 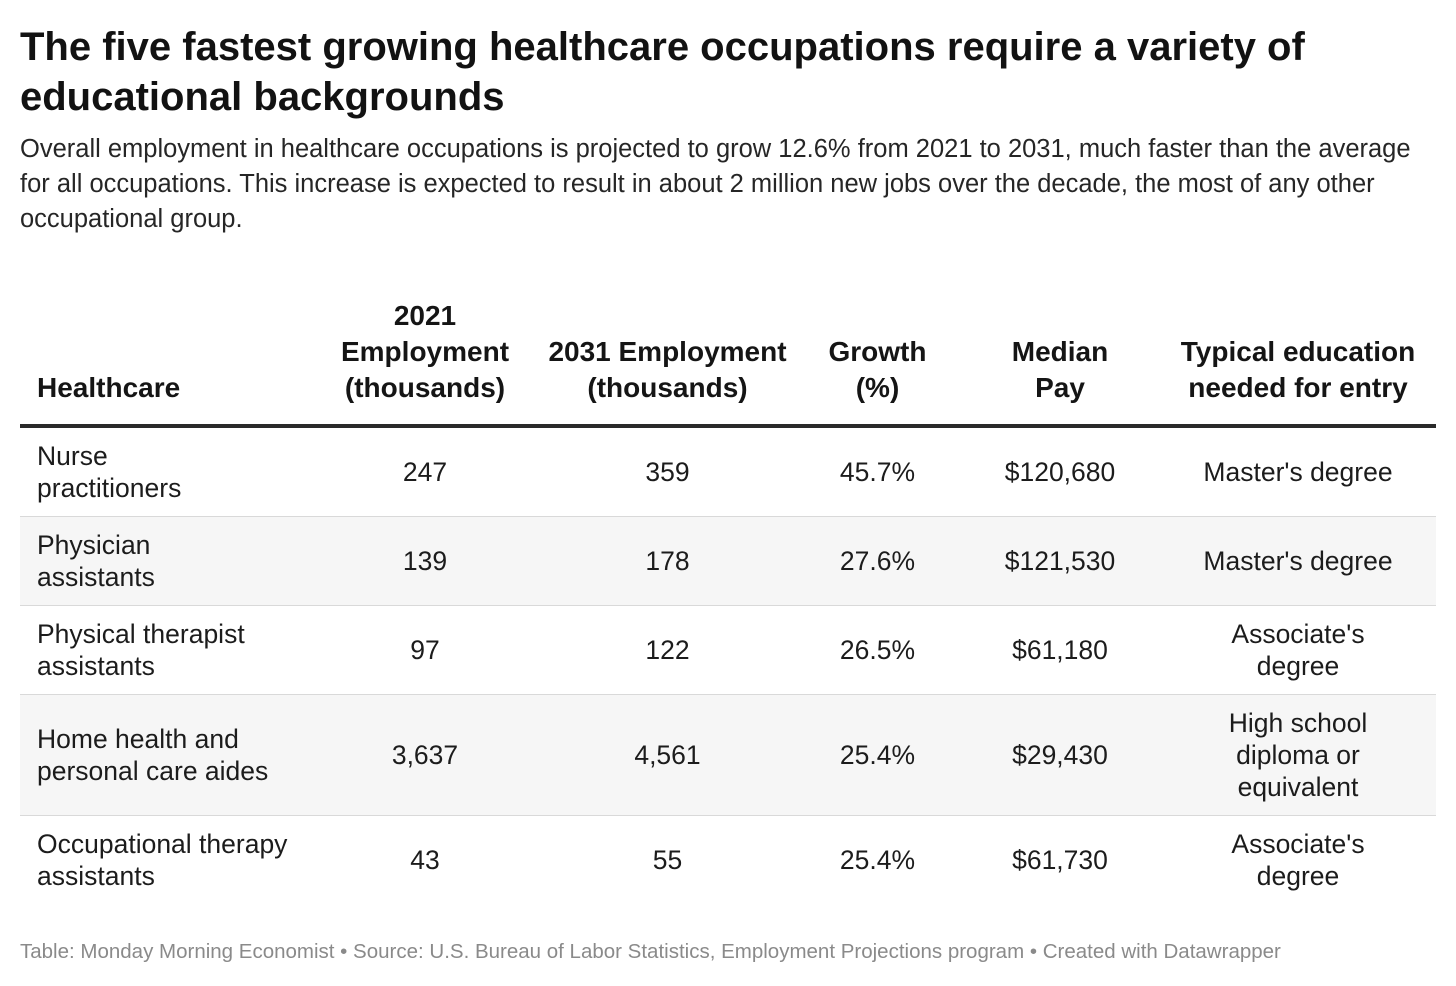 I want to click on table-cell-employment-2031: 4,561, so click(x=667, y=755).